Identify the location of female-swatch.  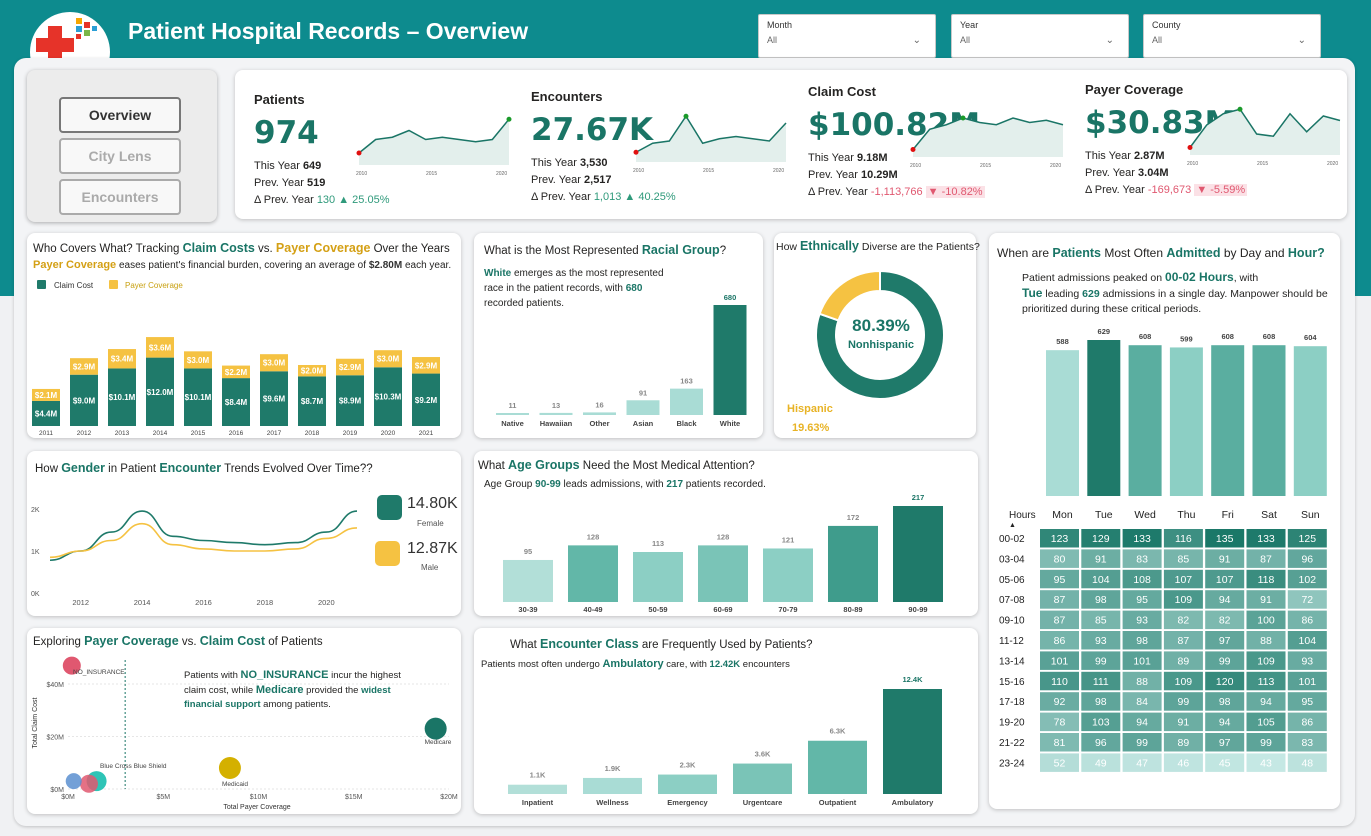
(389, 507).